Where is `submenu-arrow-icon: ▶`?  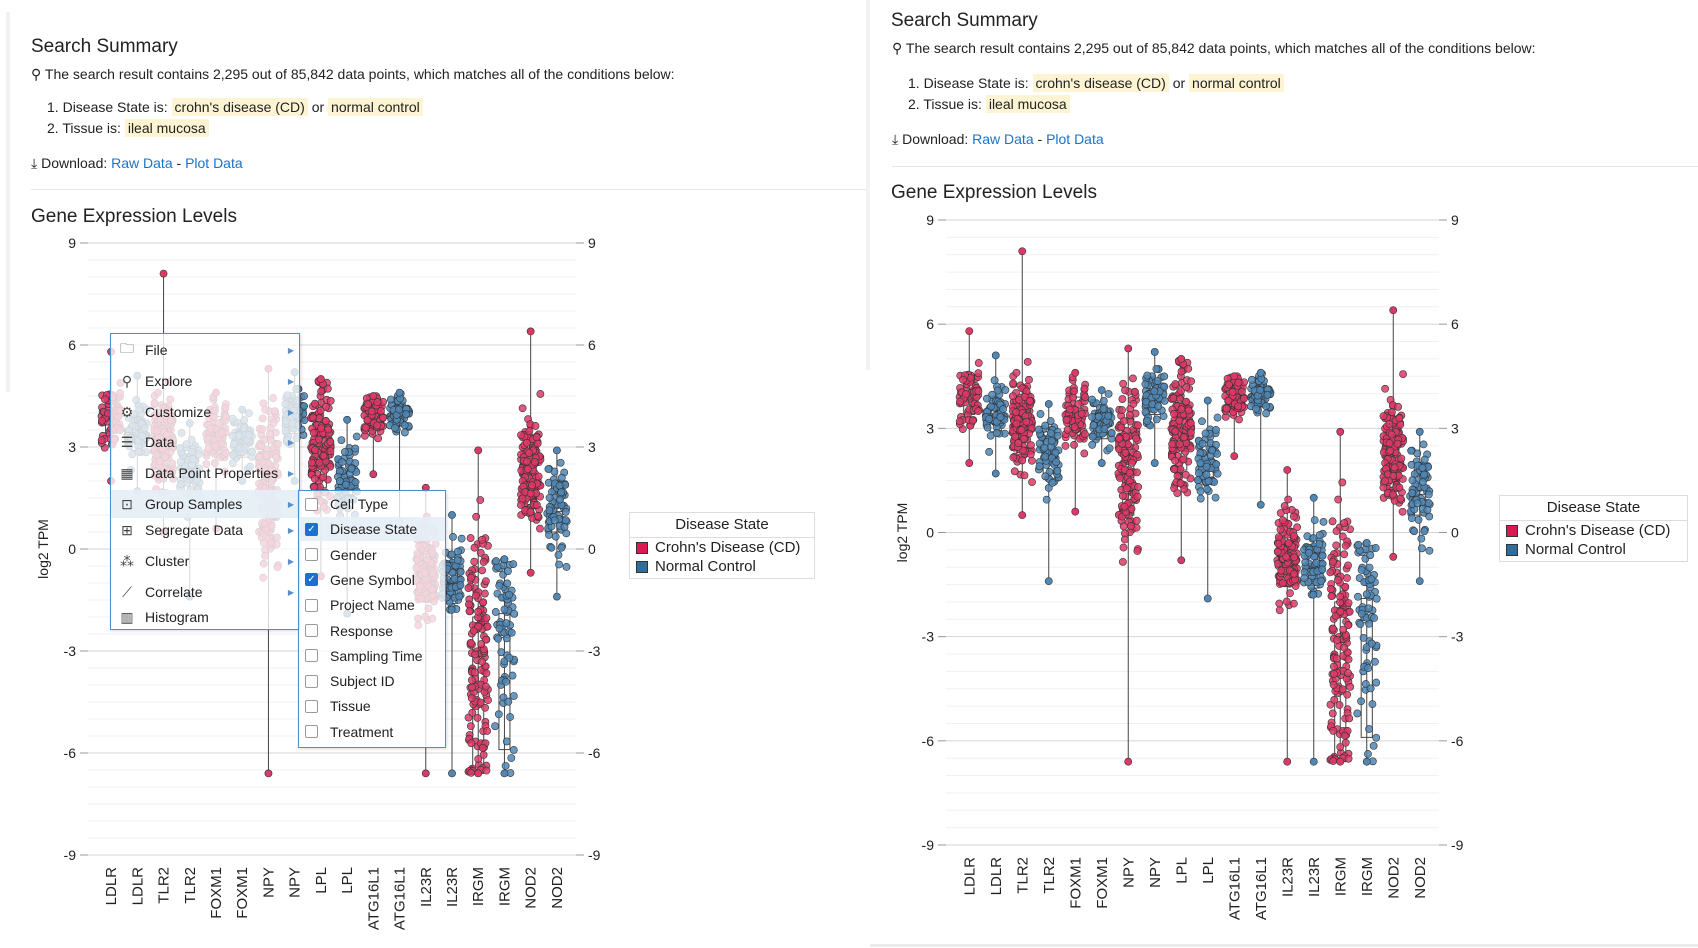
submenu-arrow-icon: ▶ is located at coordinates (290, 592).